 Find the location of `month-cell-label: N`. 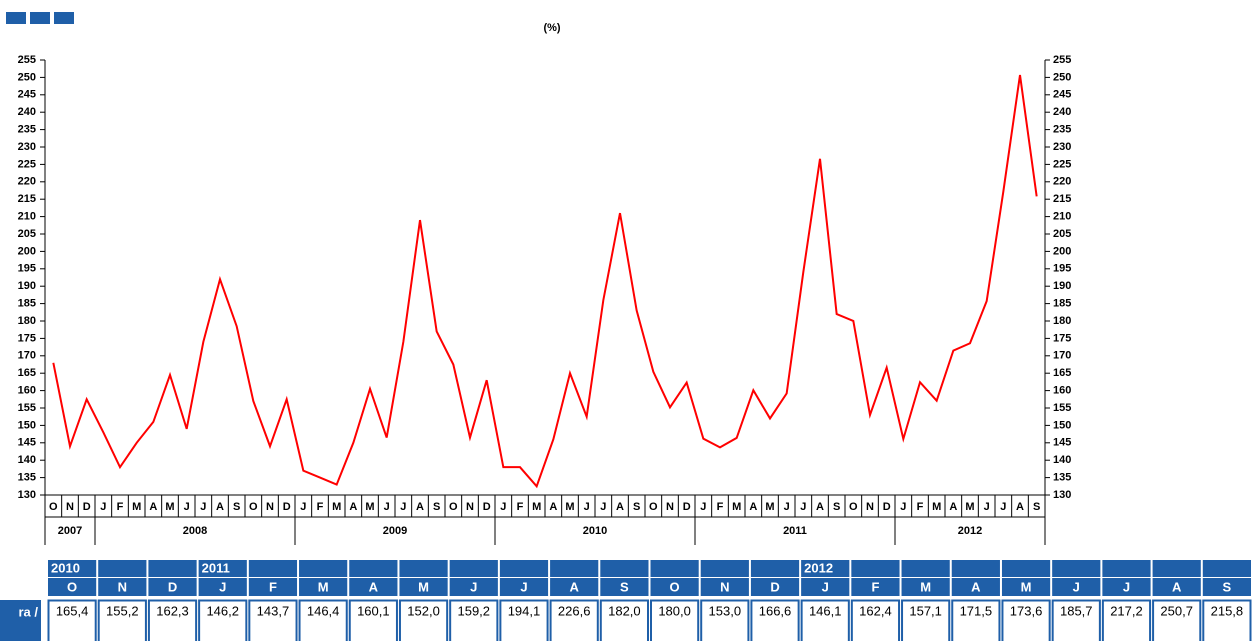

month-cell-label: N is located at coordinates (122, 586).